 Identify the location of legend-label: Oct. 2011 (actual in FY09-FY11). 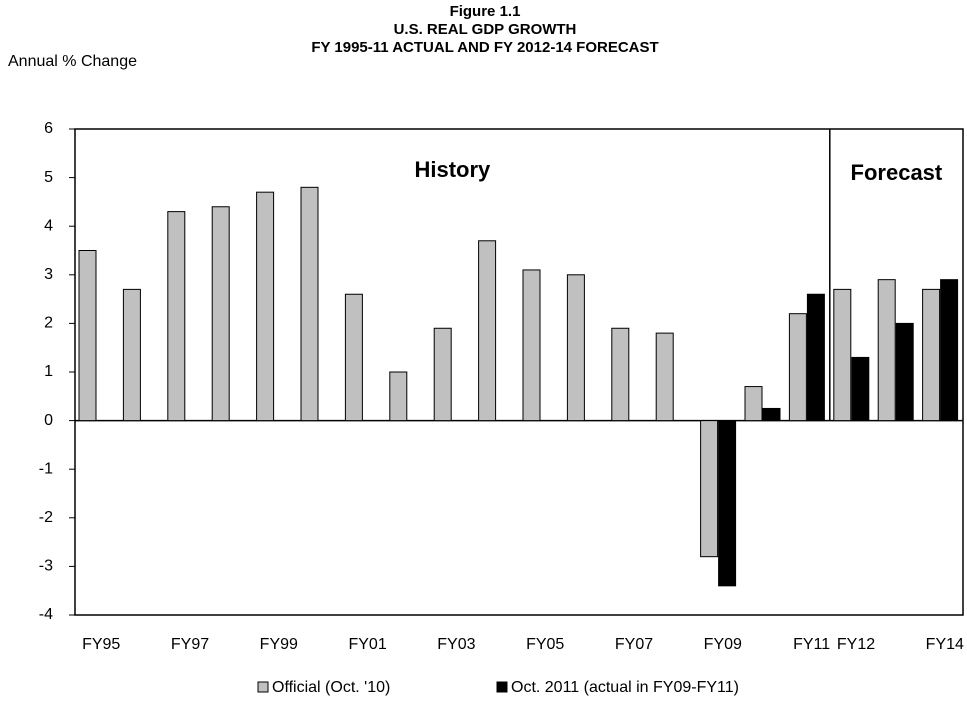
(625, 687).